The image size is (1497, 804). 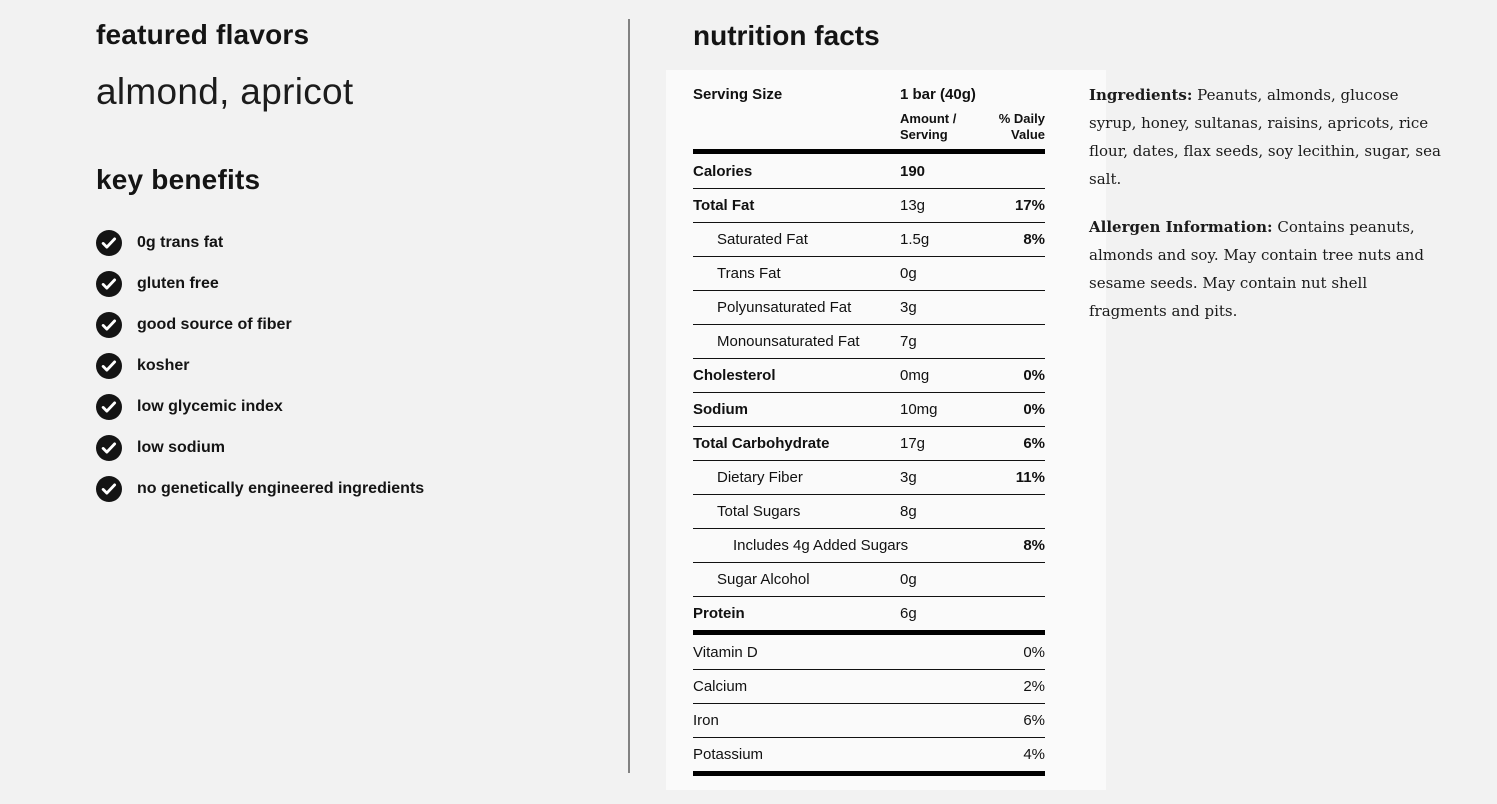 What do you see at coordinates (913, 171) in the screenshot?
I see `row-amount: 190` at bounding box center [913, 171].